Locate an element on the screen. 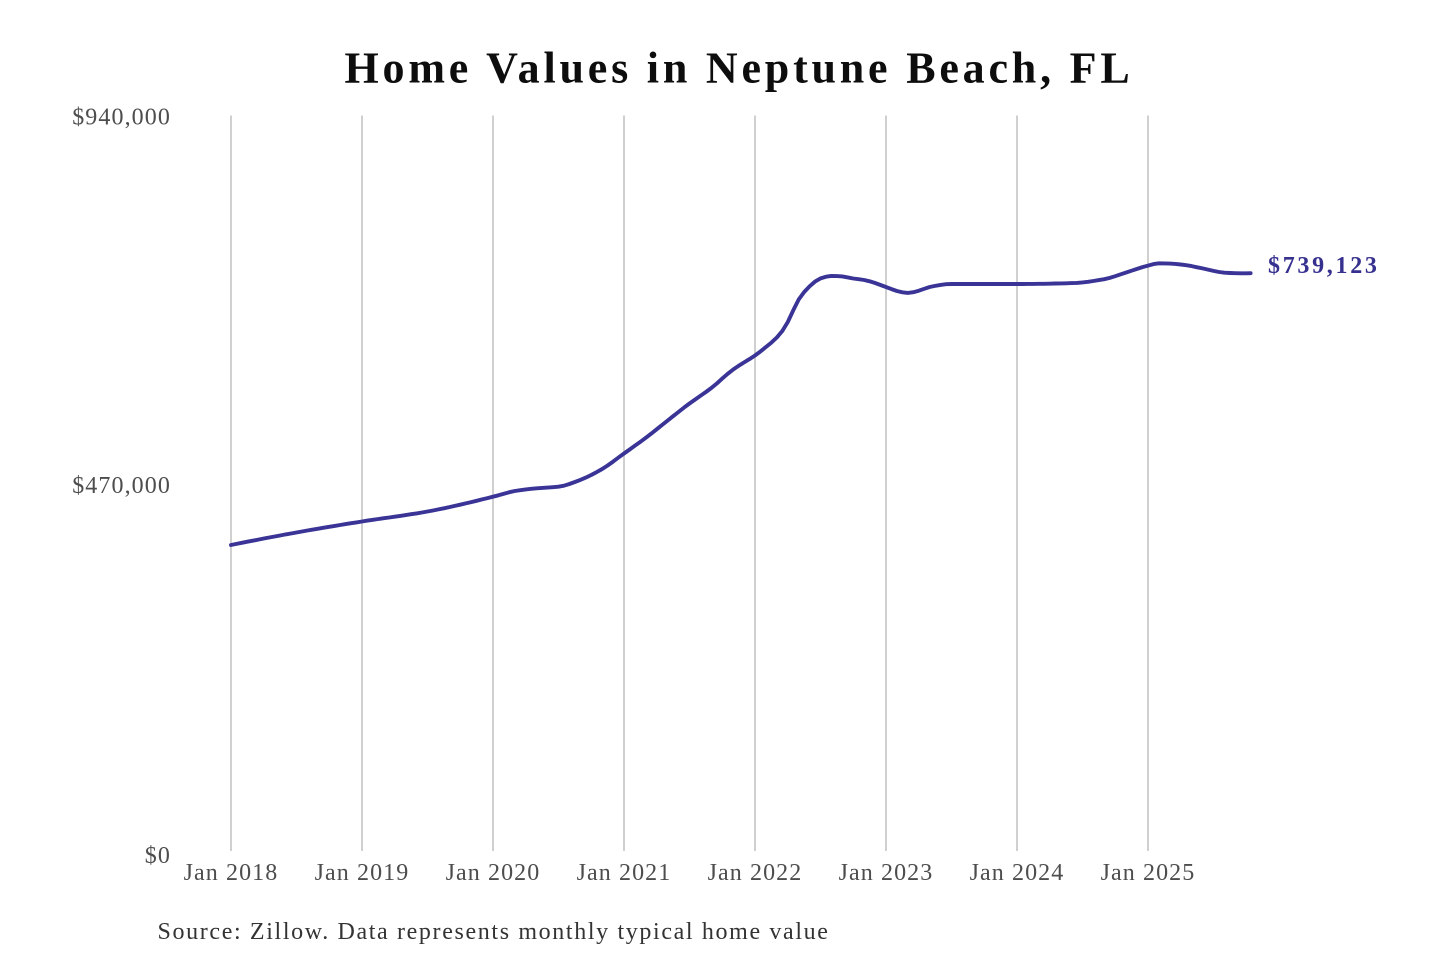  svg-text: Jan 2021 is located at coordinates (624, 873).